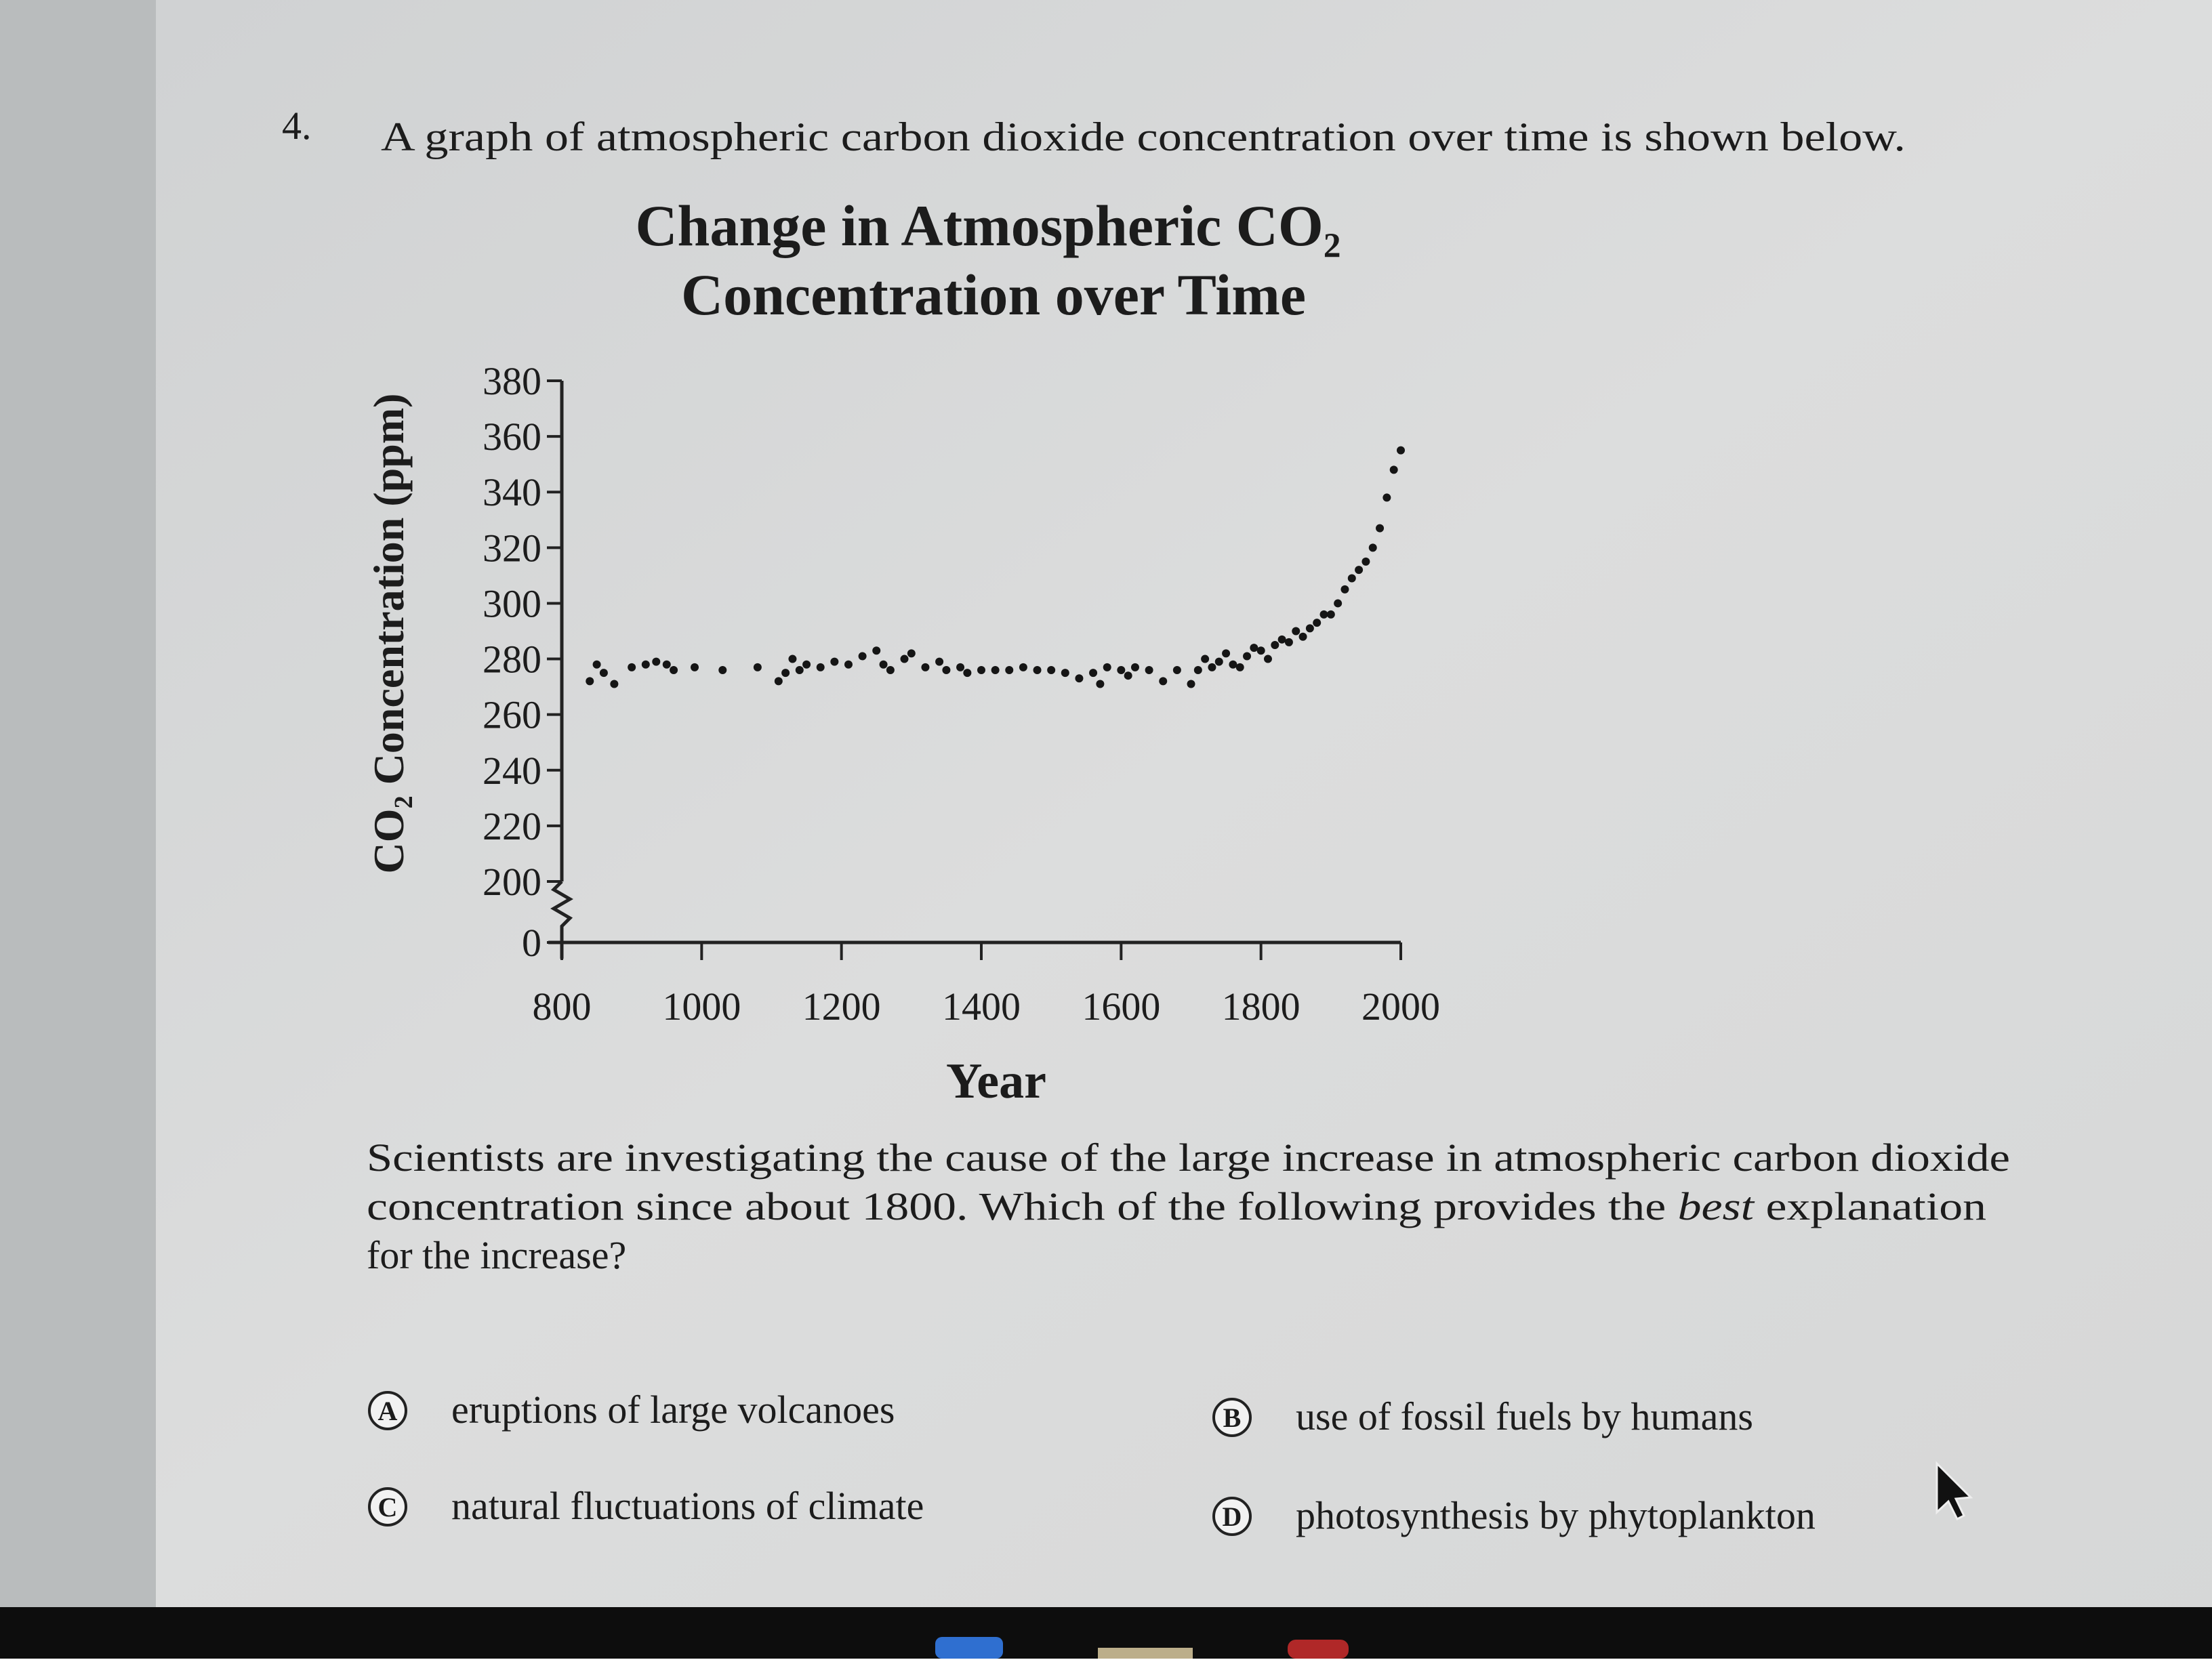  Describe the element at coordinates (981, 1006) in the screenshot. I see `x-tick-label: 1400` at that location.